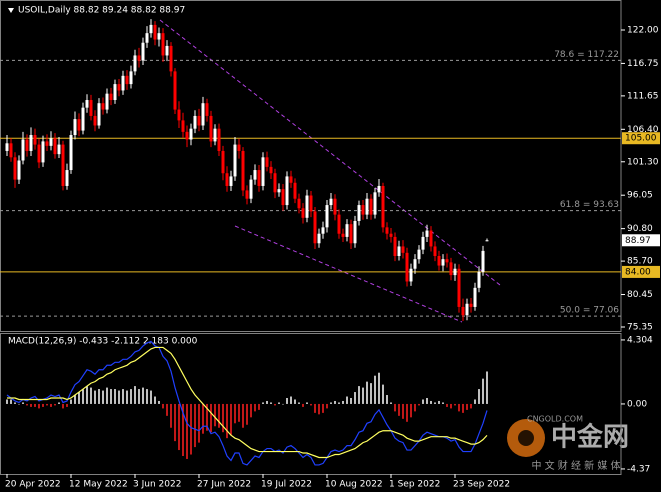 This screenshot has height=492, width=661. Describe the element at coordinates (586, 55) in the screenshot. I see `fib-label: 78.6 = 117.22` at that location.